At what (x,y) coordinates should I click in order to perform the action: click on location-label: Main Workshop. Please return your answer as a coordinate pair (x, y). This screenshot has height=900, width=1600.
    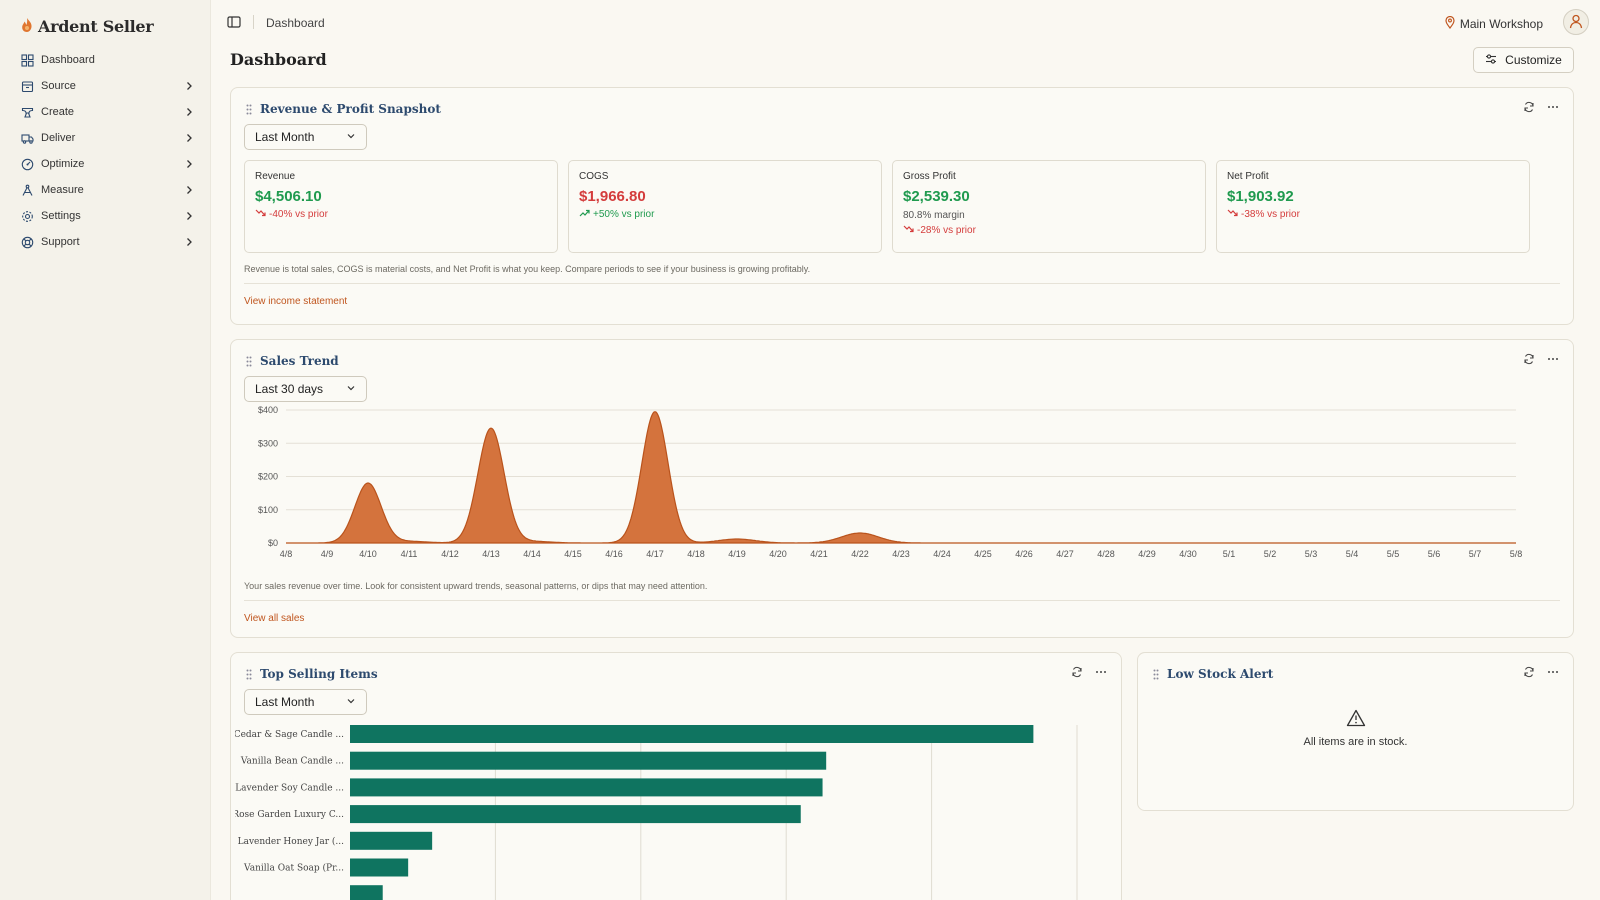
    Looking at the image, I should click on (1501, 24).